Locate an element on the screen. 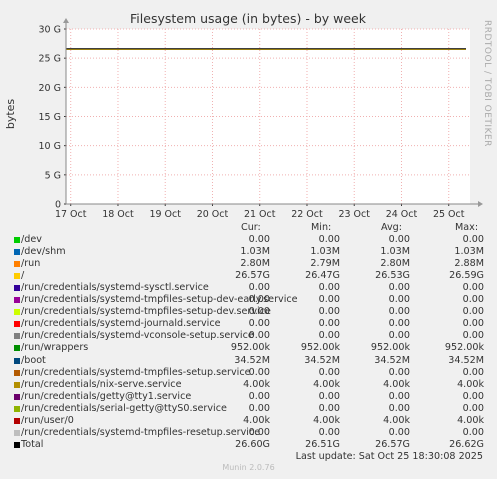  legend-max: 4.00k is located at coordinates (470, 384).